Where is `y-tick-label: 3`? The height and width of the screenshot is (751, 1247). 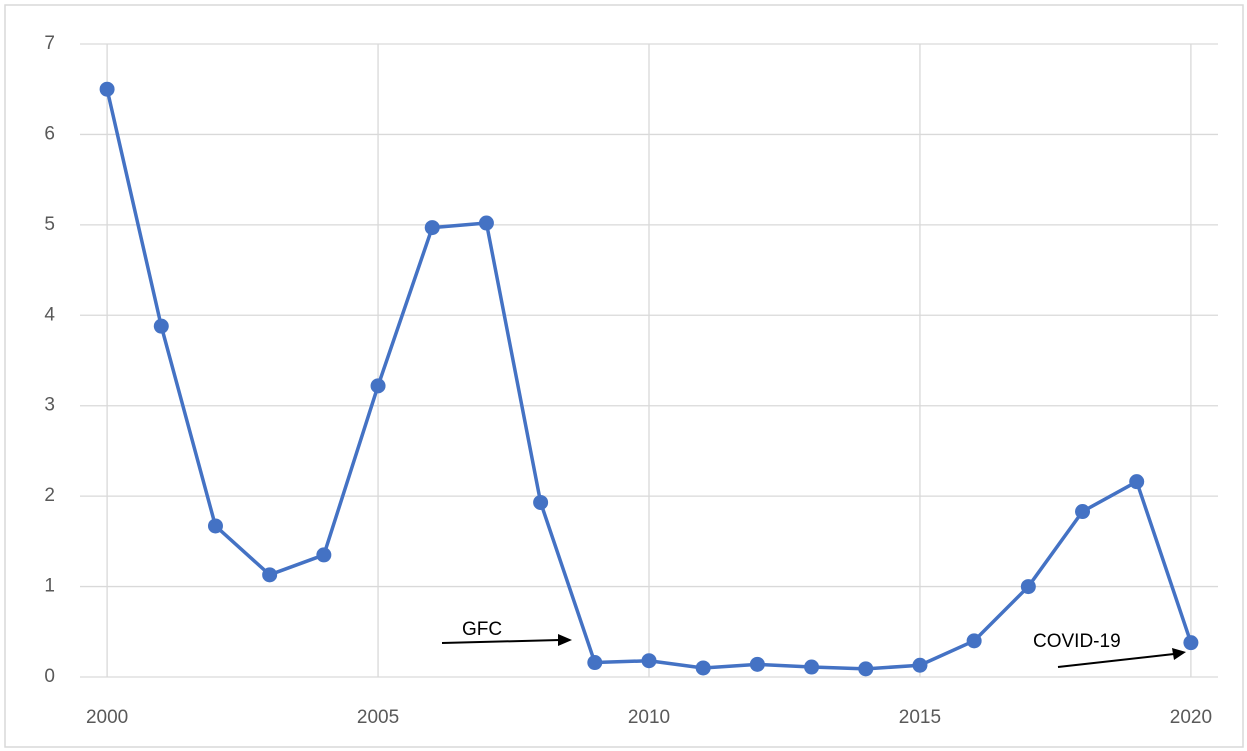
y-tick-label: 3 is located at coordinates (49, 405).